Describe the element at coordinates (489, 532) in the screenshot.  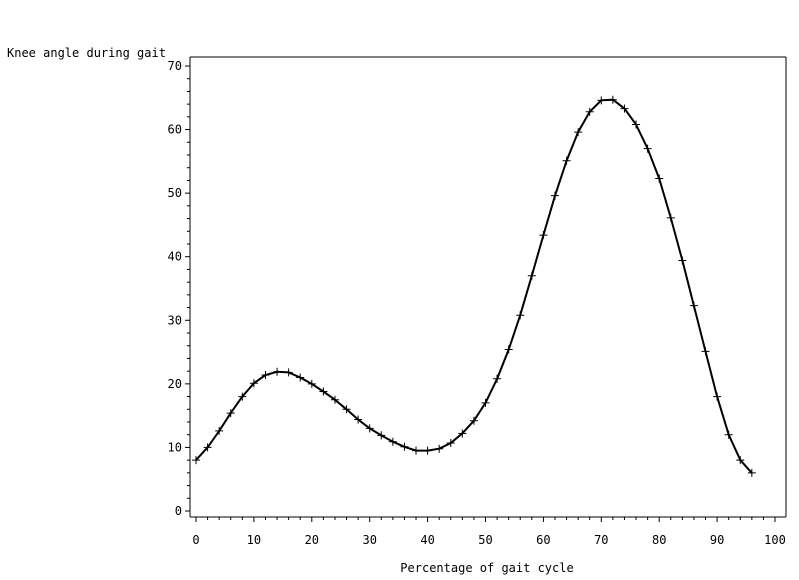
I see `x-axis-ticks: 0 10 20 30 40 50 60 70 80 90 100` at that location.